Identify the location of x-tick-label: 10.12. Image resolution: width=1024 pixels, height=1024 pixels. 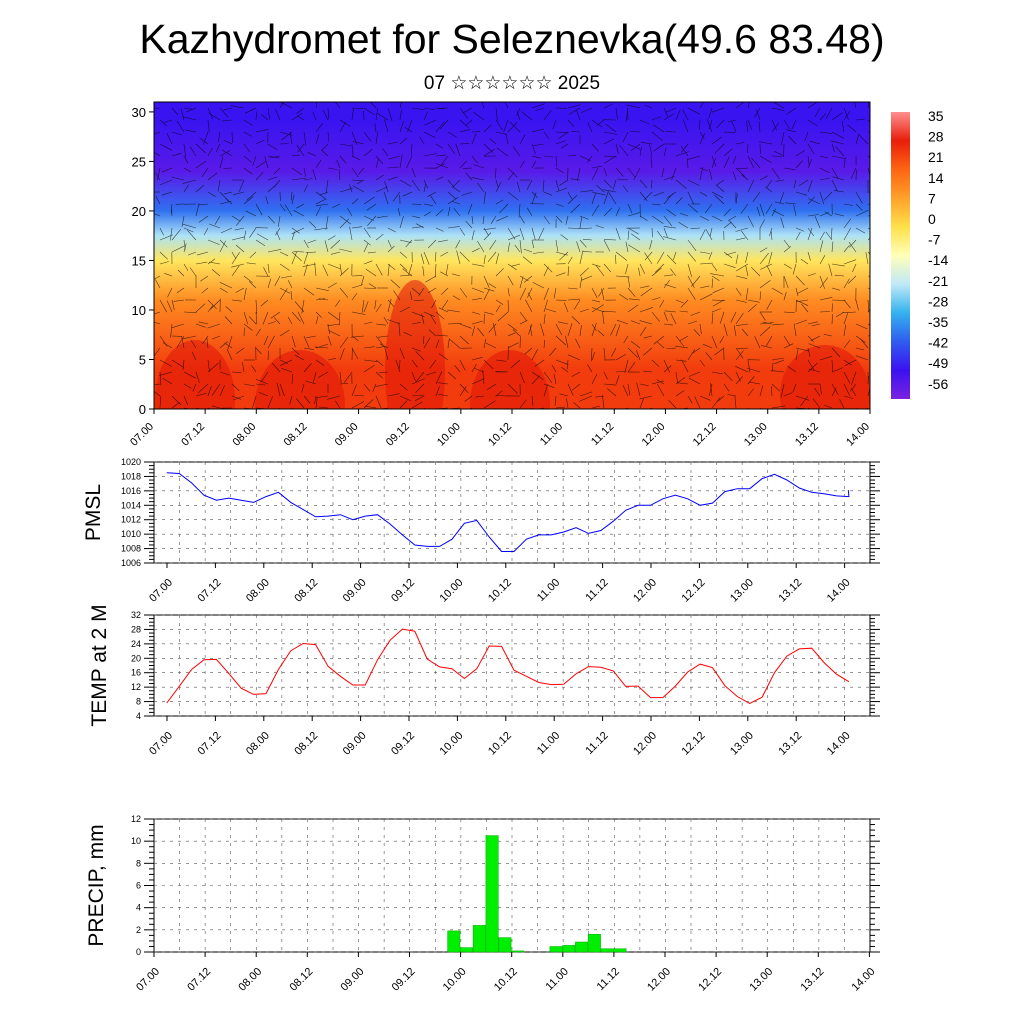
(500, 435).